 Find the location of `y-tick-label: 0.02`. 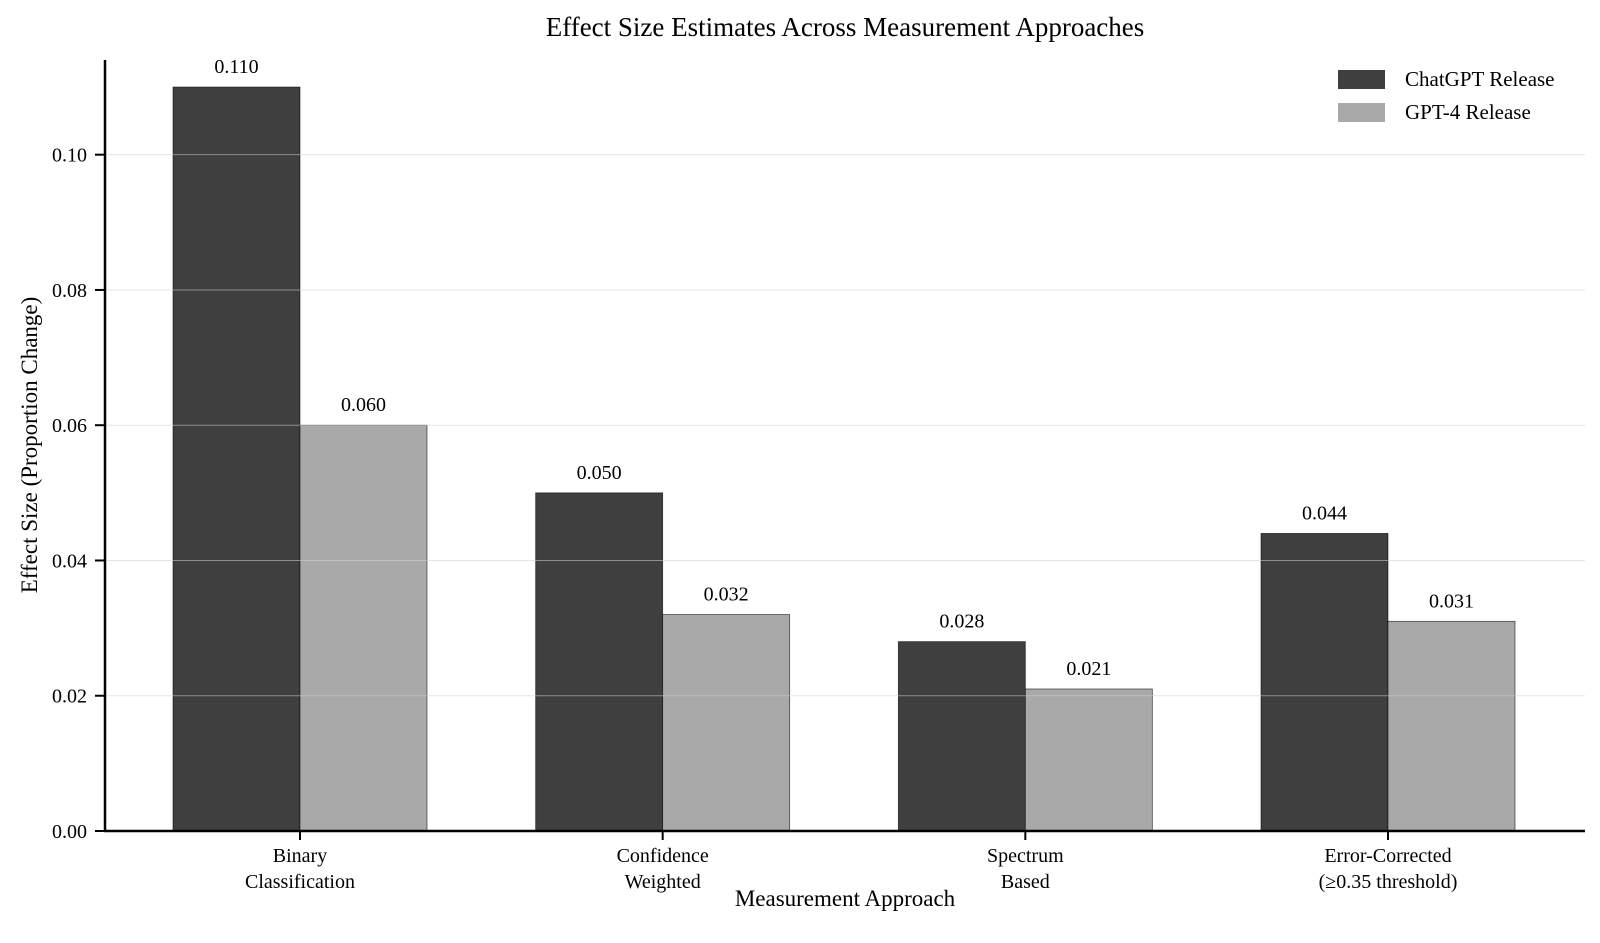

y-tick-label: 0.02 is located at coordinates (69, 697).